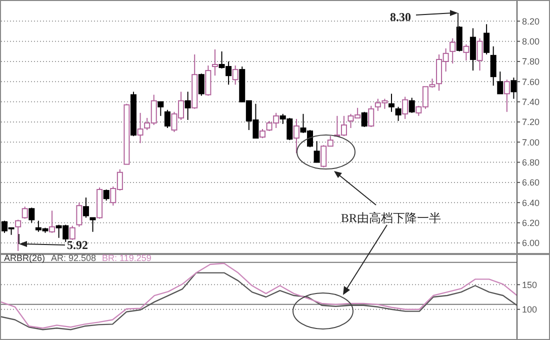 The image size is (550, 340). I want to click on chart-title: ARBR(26), so click(25, 258).